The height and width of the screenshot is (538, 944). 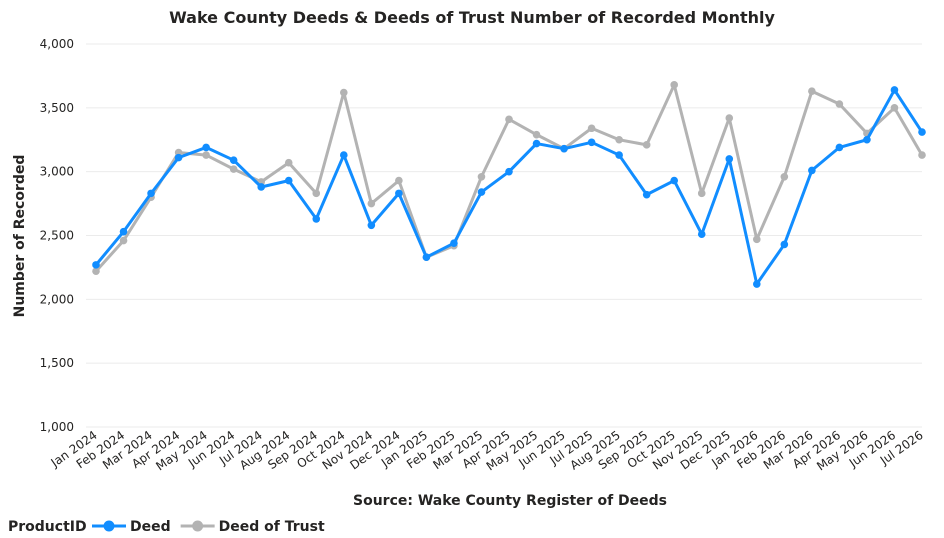 I want to click on y-tick-label: 4,000, so click(x=57, y=44).